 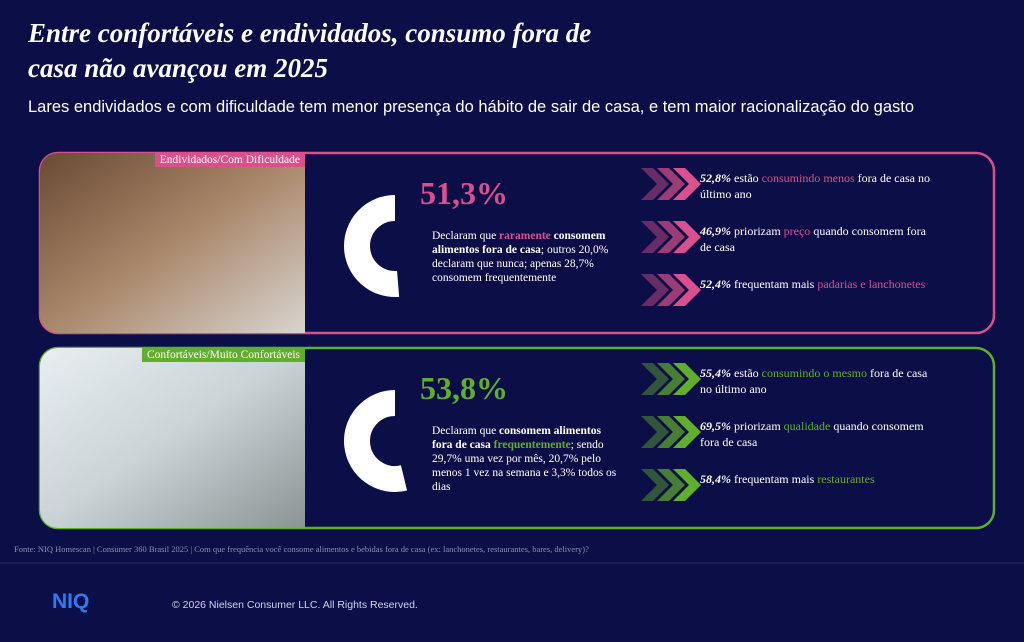 I want to click on text-run: 55,4%, so click(x=715, y=373).